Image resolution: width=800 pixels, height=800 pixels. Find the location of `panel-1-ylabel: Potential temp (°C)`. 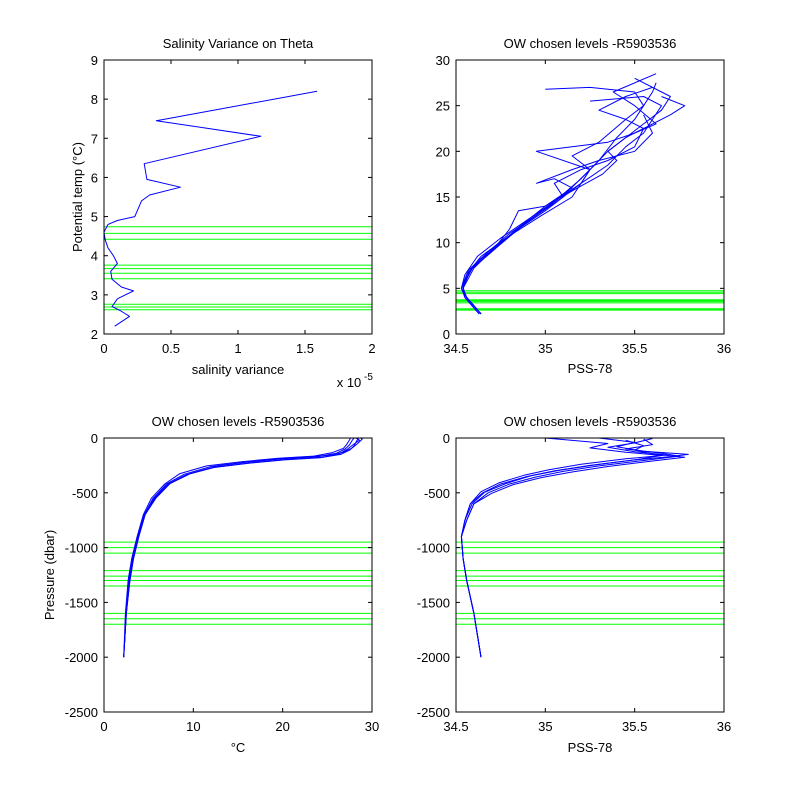

panel-1-ylabel: Potential temp (°C) is located at coordinates (77, 197).